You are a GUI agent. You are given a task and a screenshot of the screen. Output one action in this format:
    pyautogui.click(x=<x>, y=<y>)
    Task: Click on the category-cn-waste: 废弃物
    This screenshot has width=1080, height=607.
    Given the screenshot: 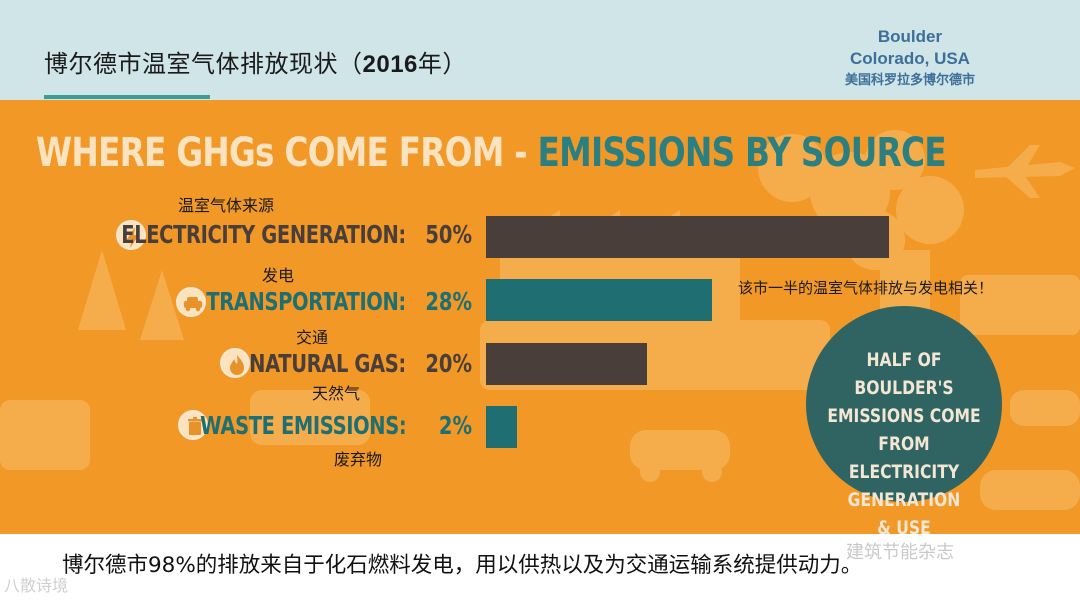 What is the action you would take?
    pyautogui.click(x=358, y=459)
    